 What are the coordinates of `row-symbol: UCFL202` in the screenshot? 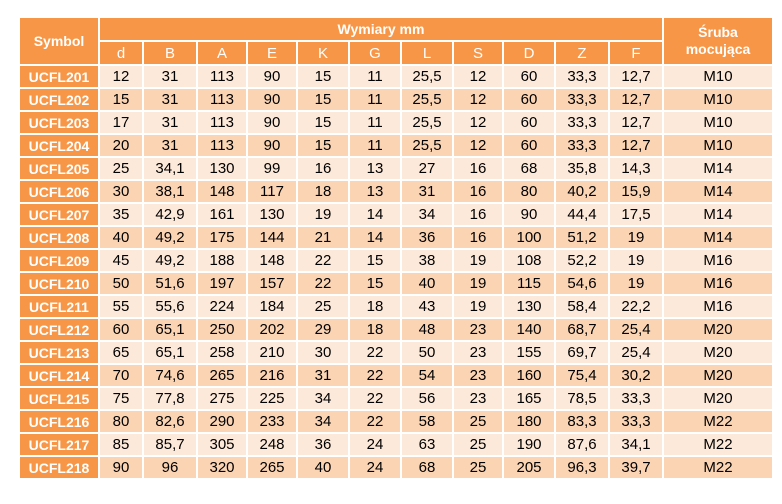 It's located at (59, 99).